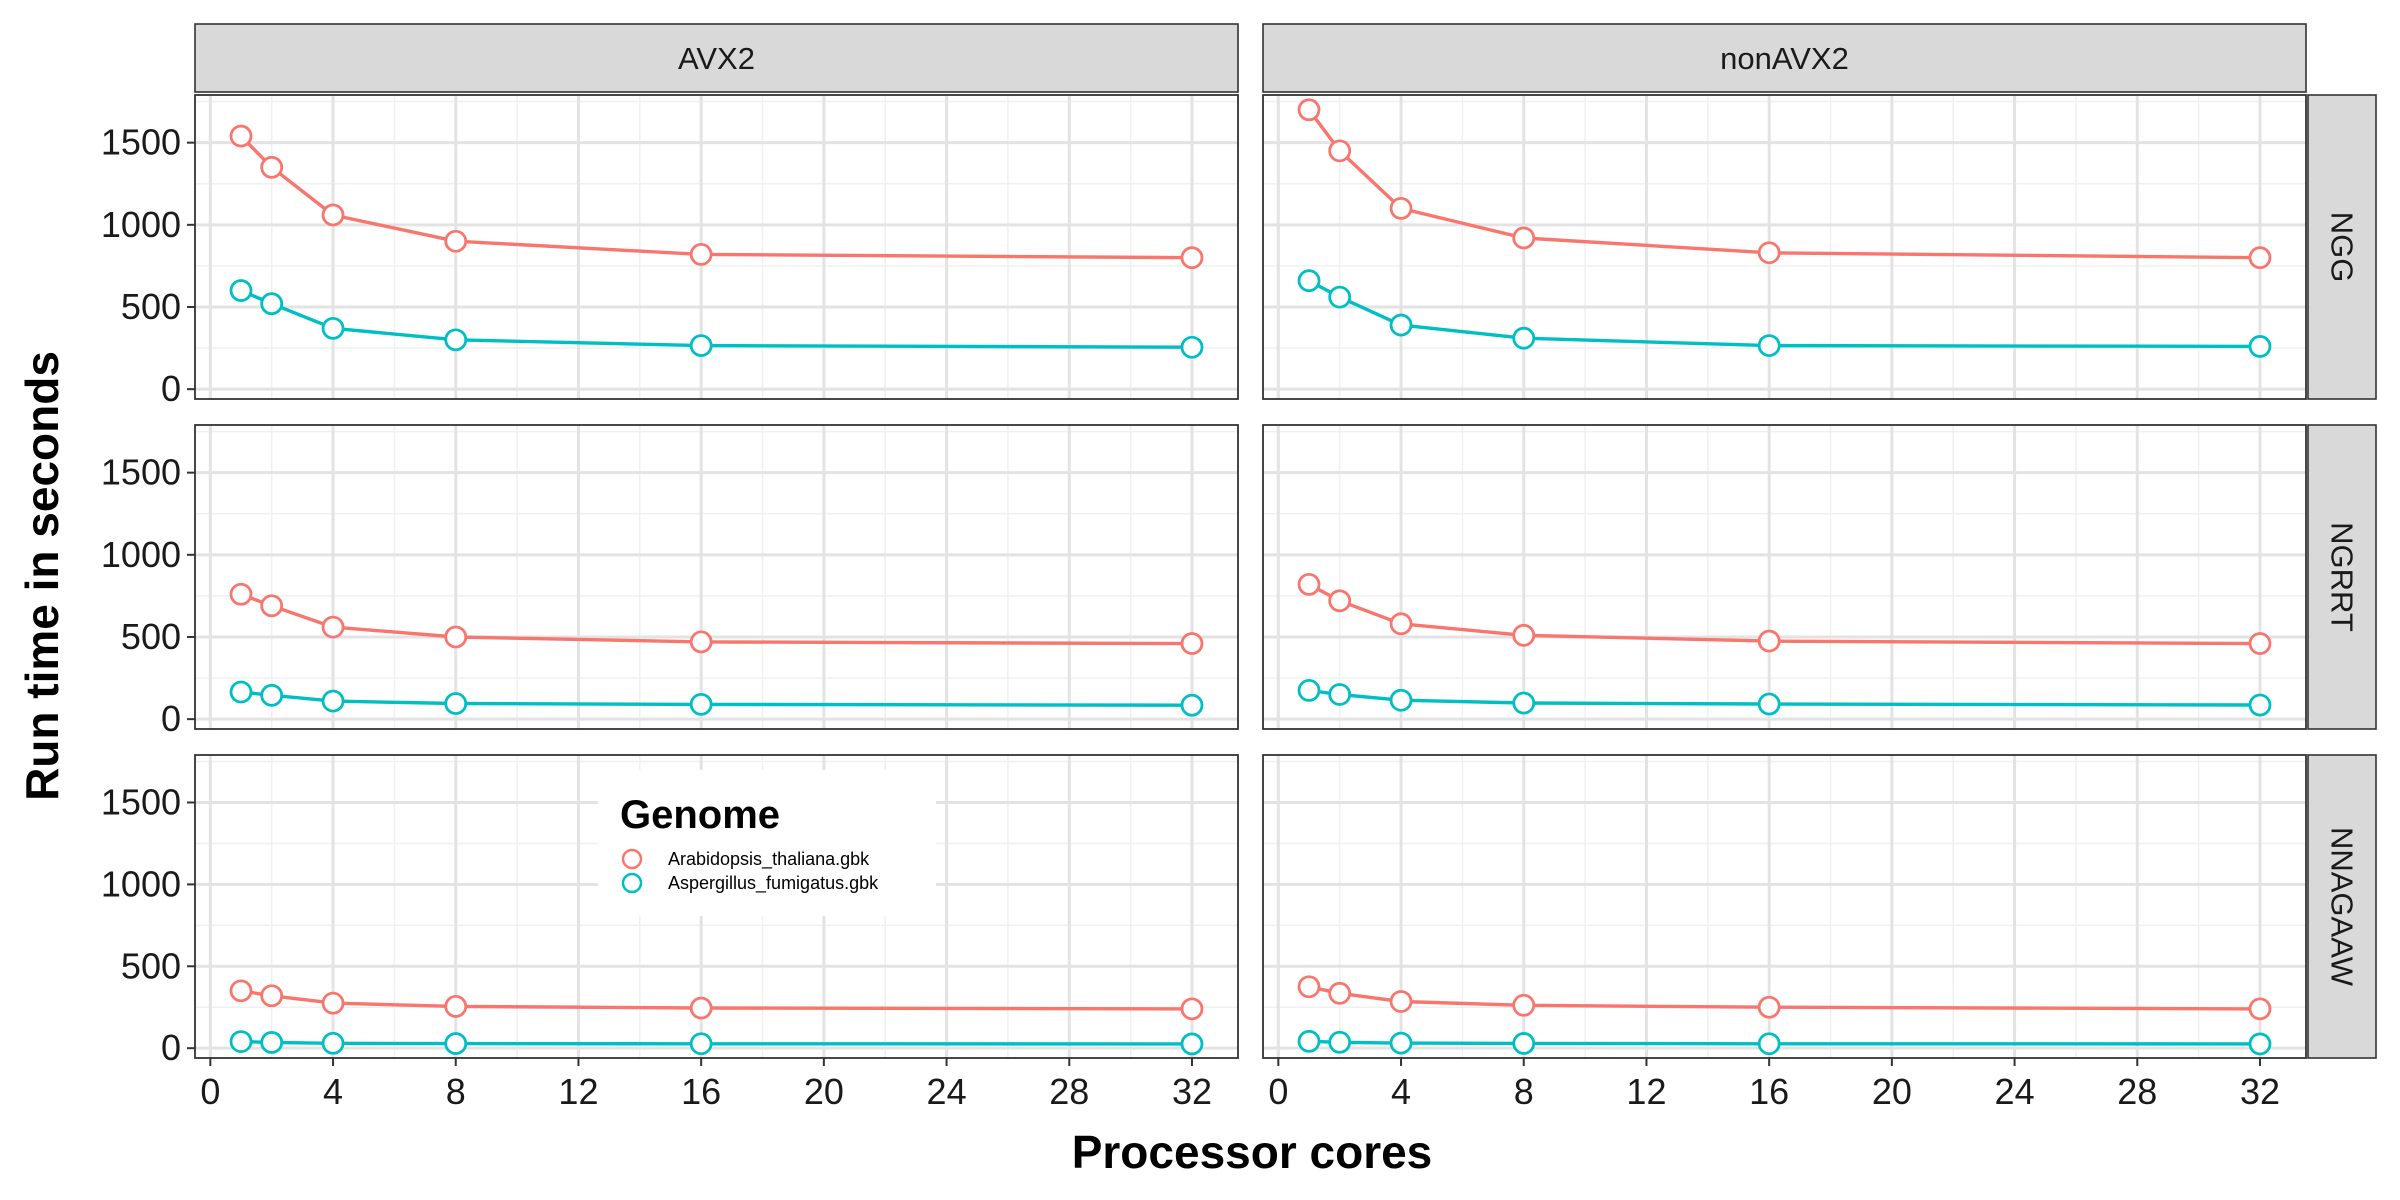 The image size is (2400, 1200). What do you see at coordinates (1784, 906) in the screenshot?
I see `panel-background-nonavx2-nnagaaw` at bounding box center [1784, 906].